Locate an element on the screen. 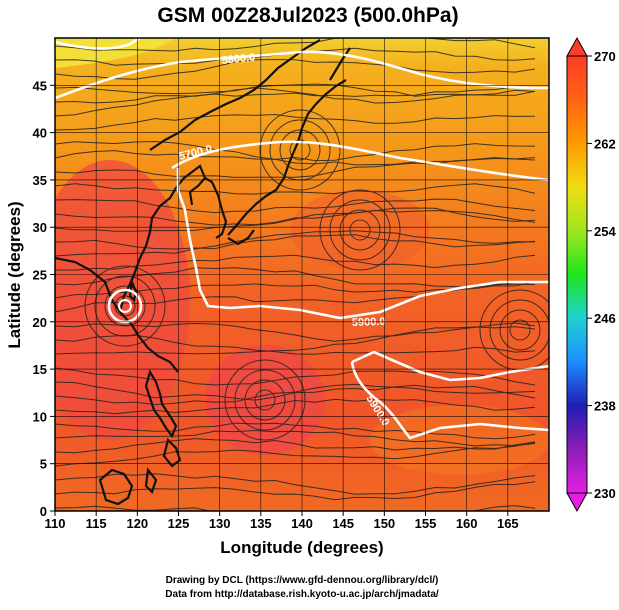 The height and width of the screenshot is (610, 619). chart-title: GSM 00Z28Jul2023 (500.0hPa) is located at coordinates (307, 15).